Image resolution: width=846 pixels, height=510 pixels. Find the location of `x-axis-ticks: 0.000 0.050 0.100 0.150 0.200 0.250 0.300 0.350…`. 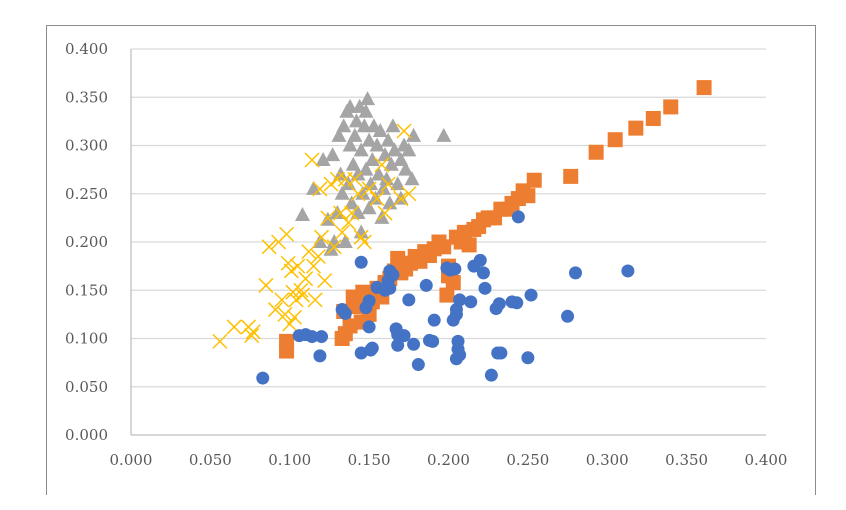

x-axis-ticks: 0.000 0.050 0.100 0.150 0.200 0.250 0.300 0.350… is located at coordinates (449, 460).